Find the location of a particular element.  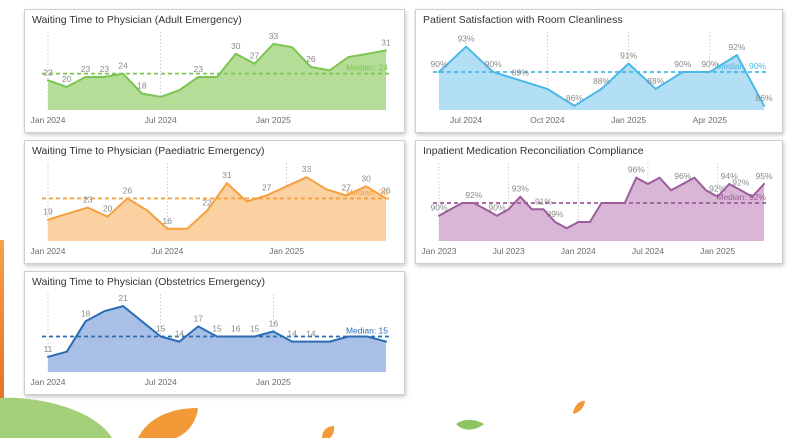

data-label: 95% is located at coordinates (763, 176).